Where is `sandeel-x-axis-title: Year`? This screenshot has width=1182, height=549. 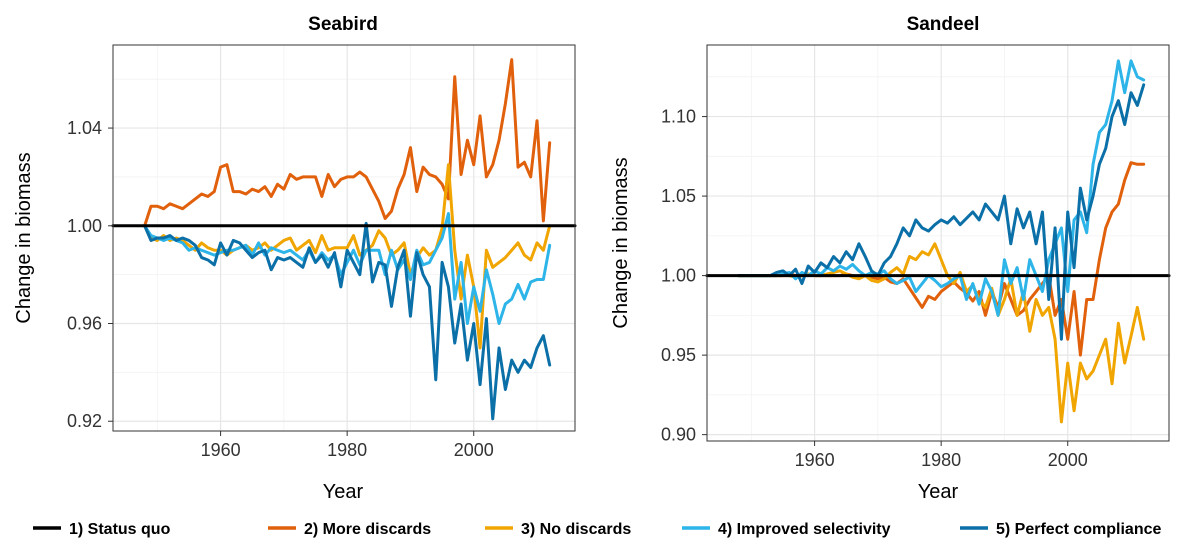
sandeel-x-axis-title: Year is located at coordinates (938, 492).